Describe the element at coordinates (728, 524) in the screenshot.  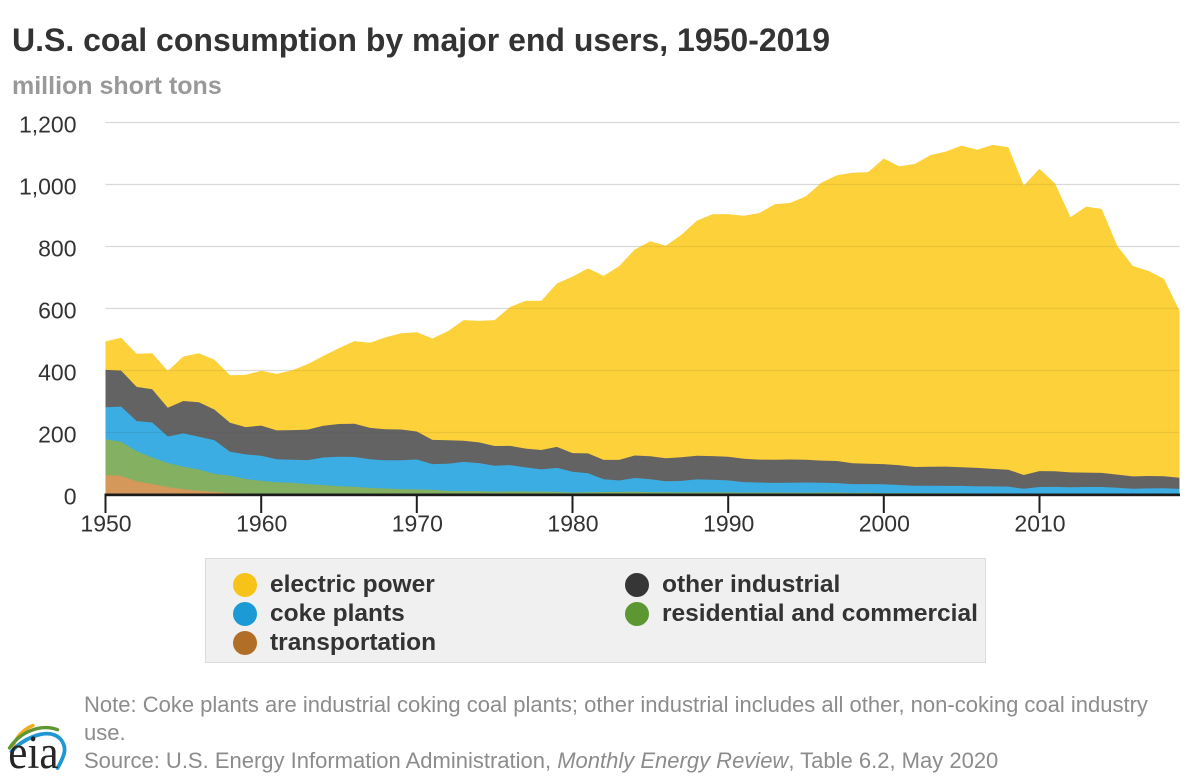
I see `svg-text: 1990` at that location.